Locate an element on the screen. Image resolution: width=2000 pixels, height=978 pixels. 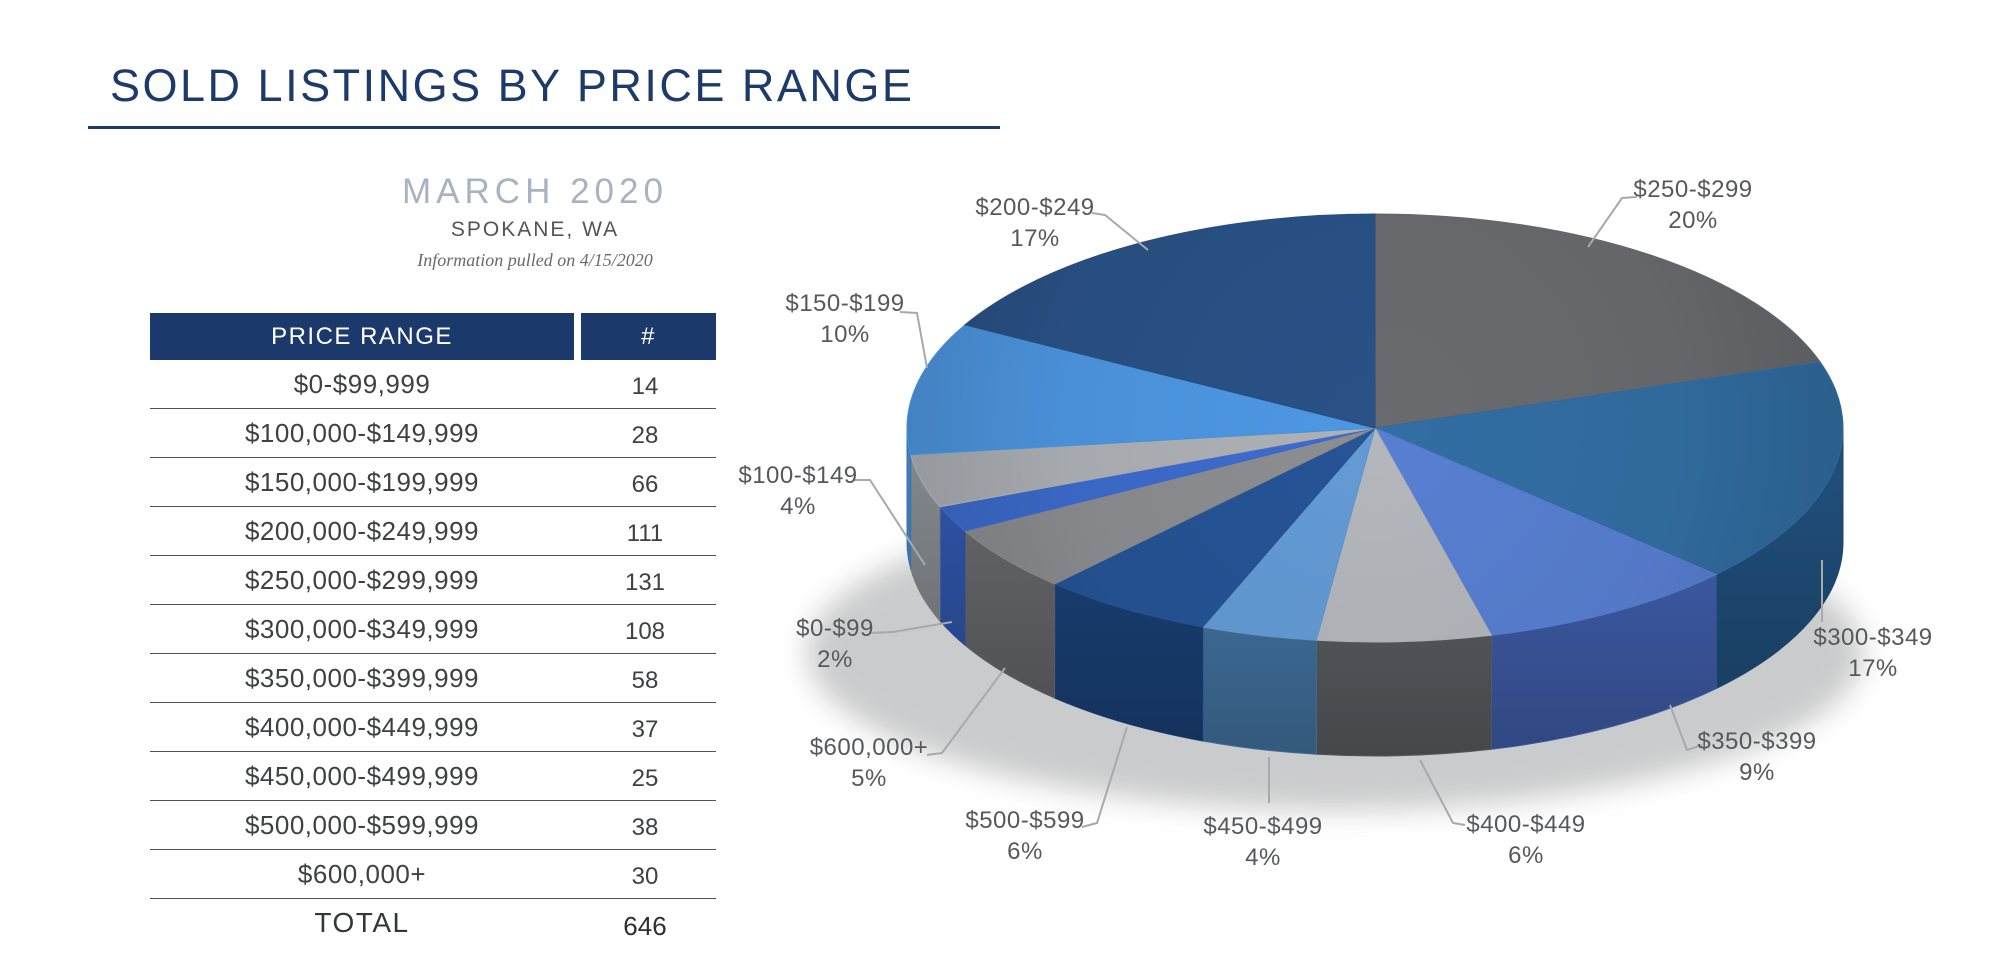
slice-label-pct: 5% is located at coordinates (869, 778).